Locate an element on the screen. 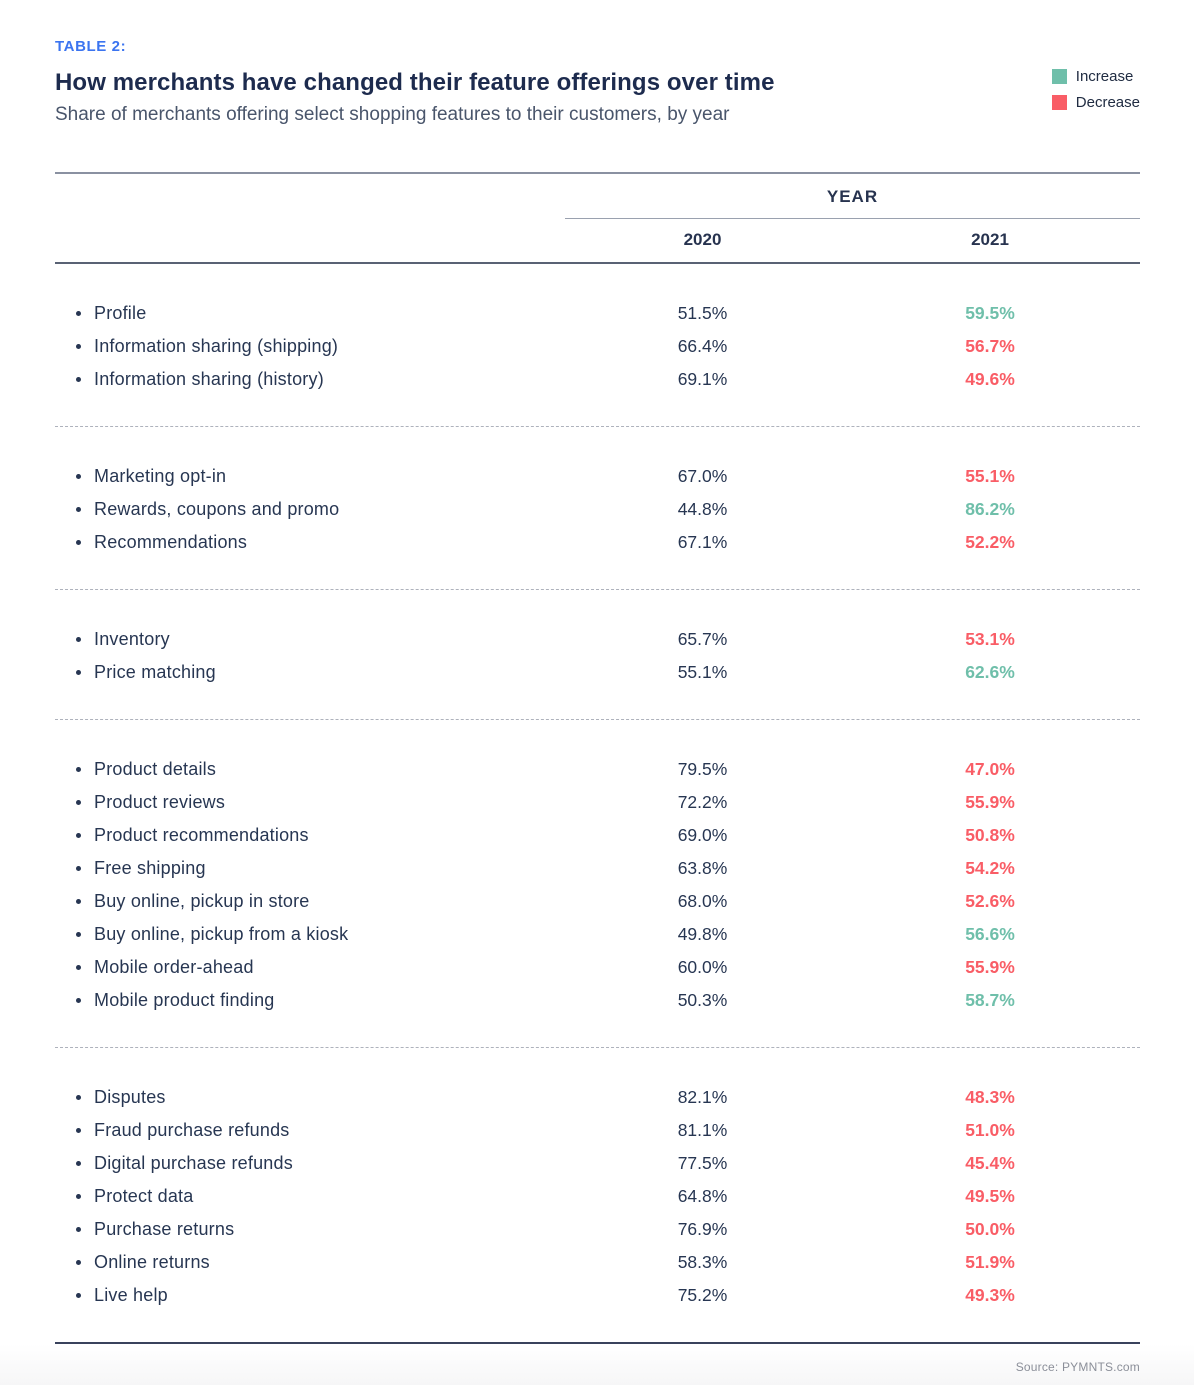 The height and width of the screenshot is (1385, 1194). value-2020: 60.0% is located at coordinates (702, 967).